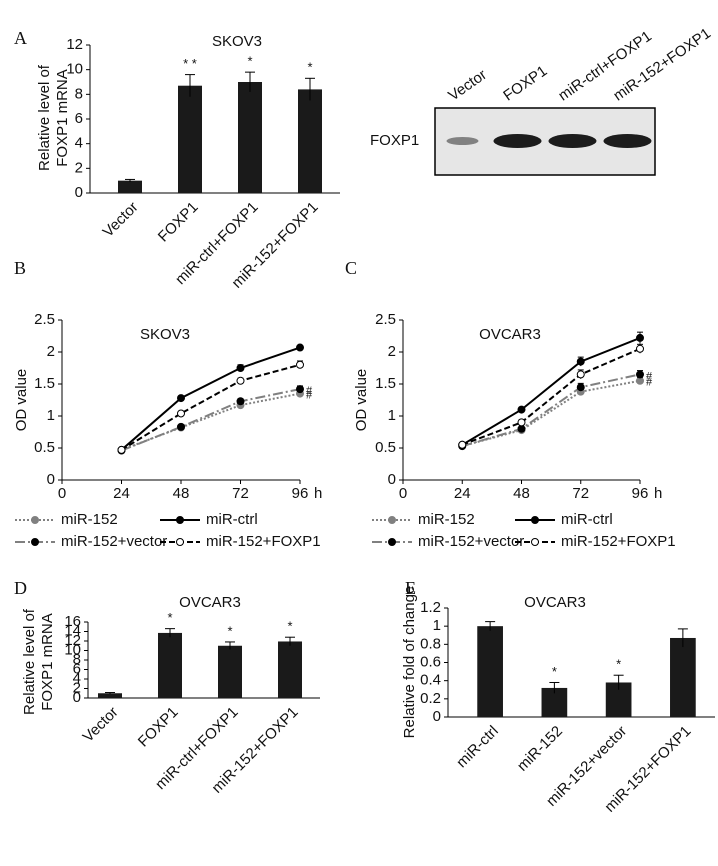 Image resolution: width=718 pixels, height=866 pixels. I want to click on blot-row-label: FOXP1, so click(394, 140).